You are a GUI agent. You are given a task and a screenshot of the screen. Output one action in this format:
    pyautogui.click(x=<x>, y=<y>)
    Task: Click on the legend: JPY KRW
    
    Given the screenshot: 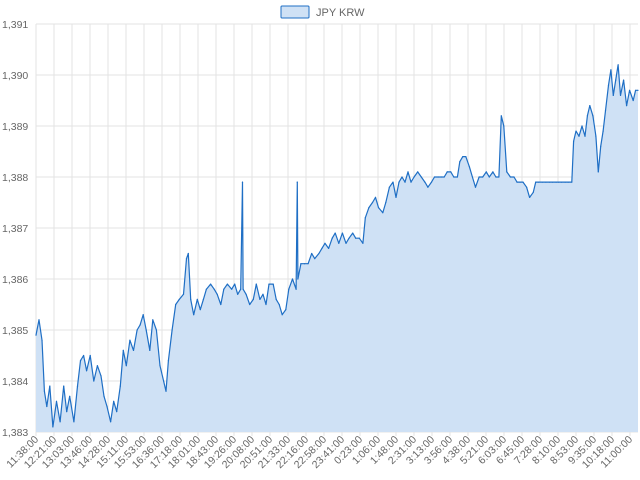 What is the action you would take?
    pyautogui.click(x=322, y=12)
    